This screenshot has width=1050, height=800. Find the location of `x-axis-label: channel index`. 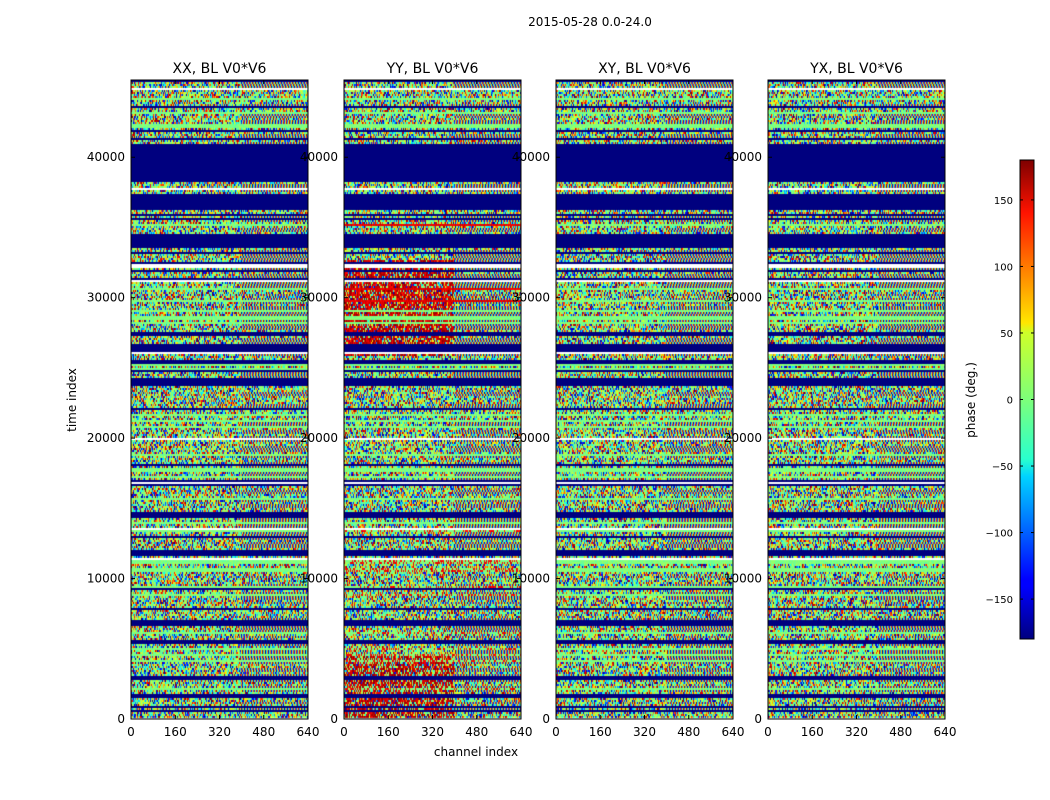

x-axis-label: channel index is located at coordinates (476, 752).